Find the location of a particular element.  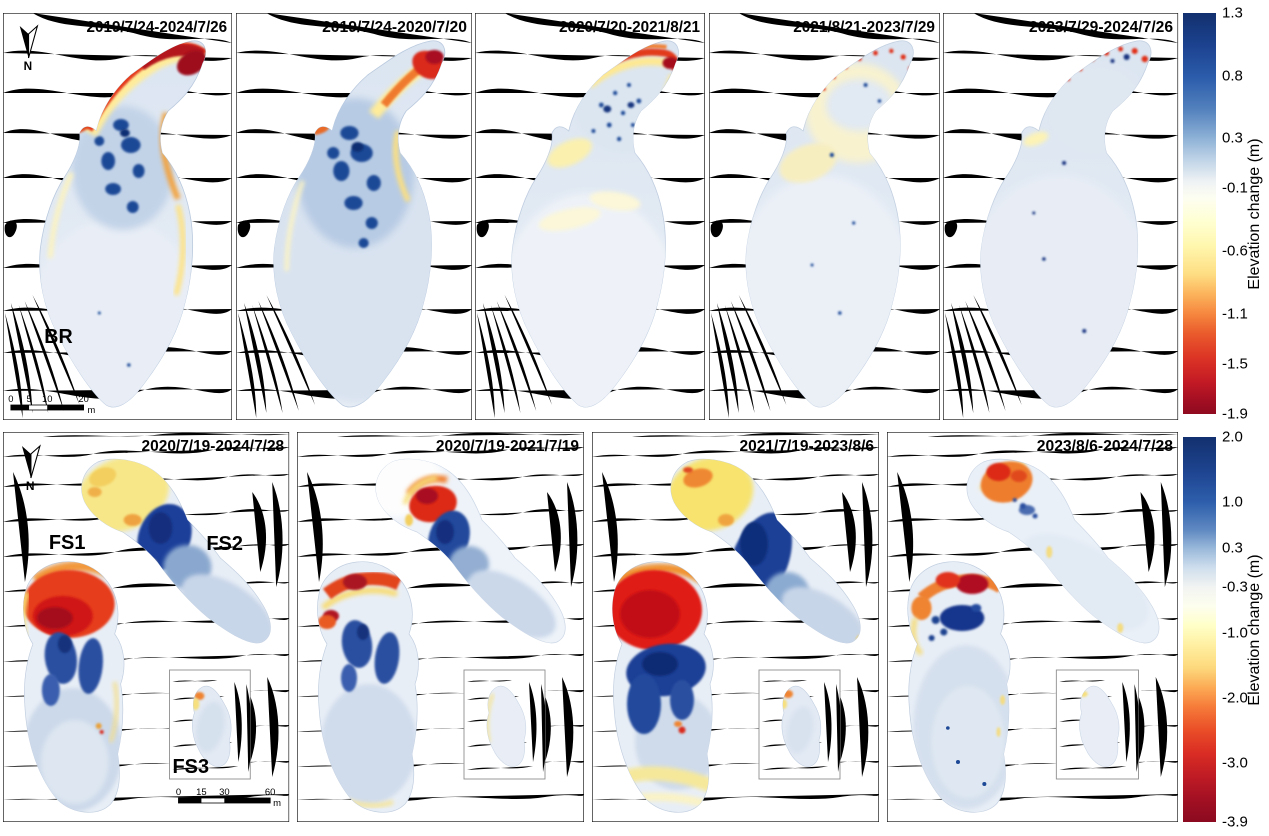

panel-title: 2021/8/21-2023/7/29 is located at coordinates (864, 27).